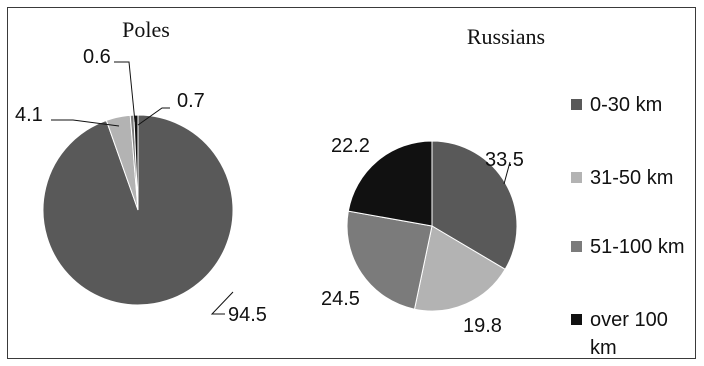 Image resolution: width=704 pixels, height=366 pixels. What do you see at coordinates (389, 260) in the screenshot?
I see `russians-slice-51-100-km` at bounding box center [389, 260].